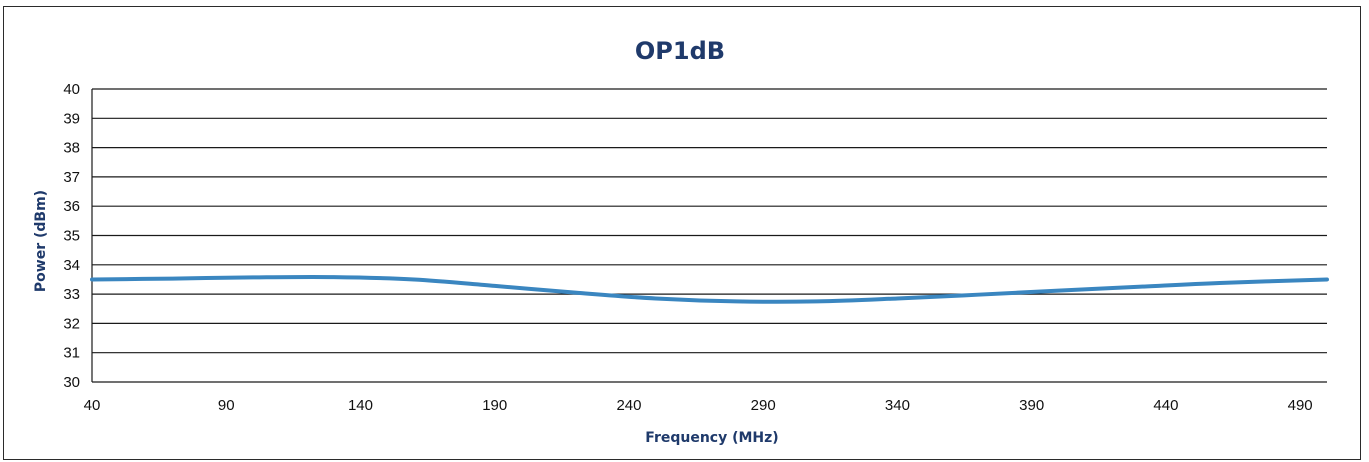 This screenshot has width=1369, height=462. Describe the element at coordinates (680, 51) in the screenshot. I see `chart-title: OP1dB` at that location.